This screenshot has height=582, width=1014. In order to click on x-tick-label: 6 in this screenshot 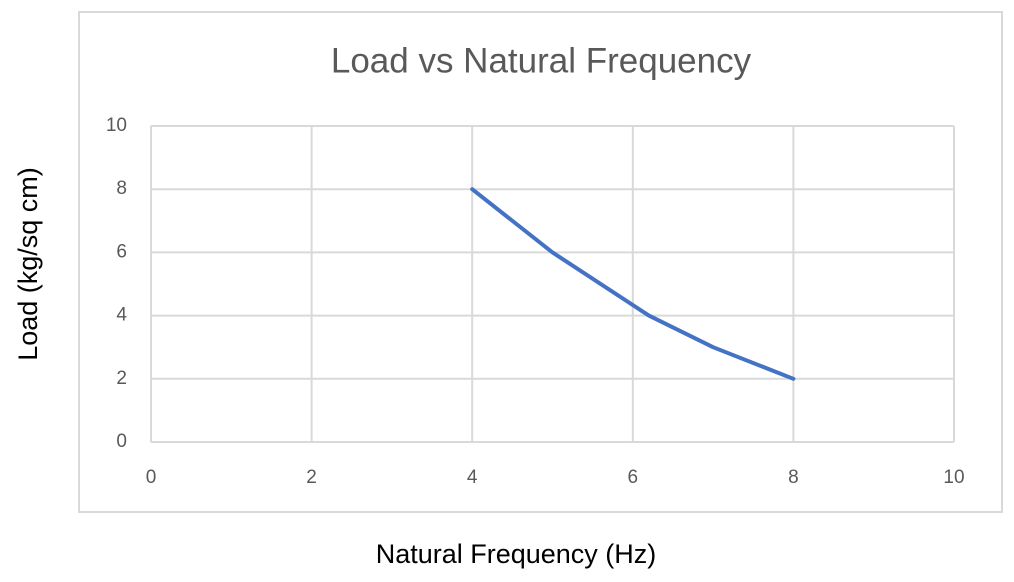, I will do `click(633, 477)`.